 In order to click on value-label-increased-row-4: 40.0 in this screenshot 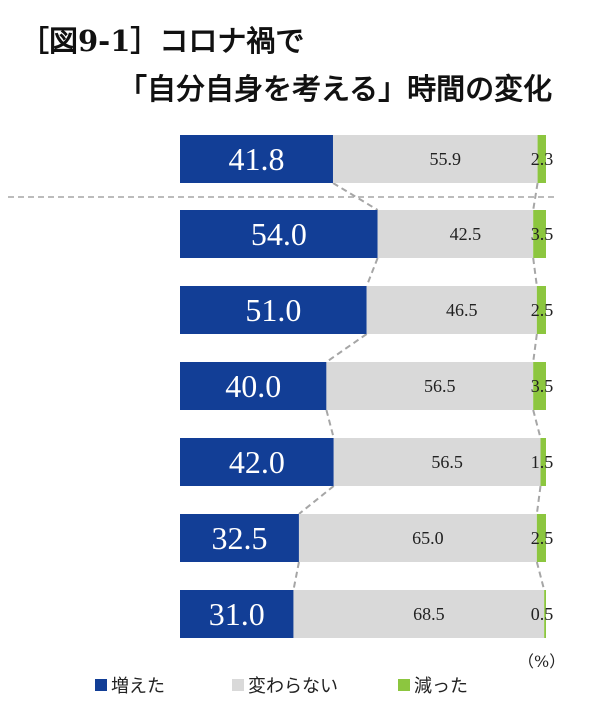, I will do `click(253, 386)`.